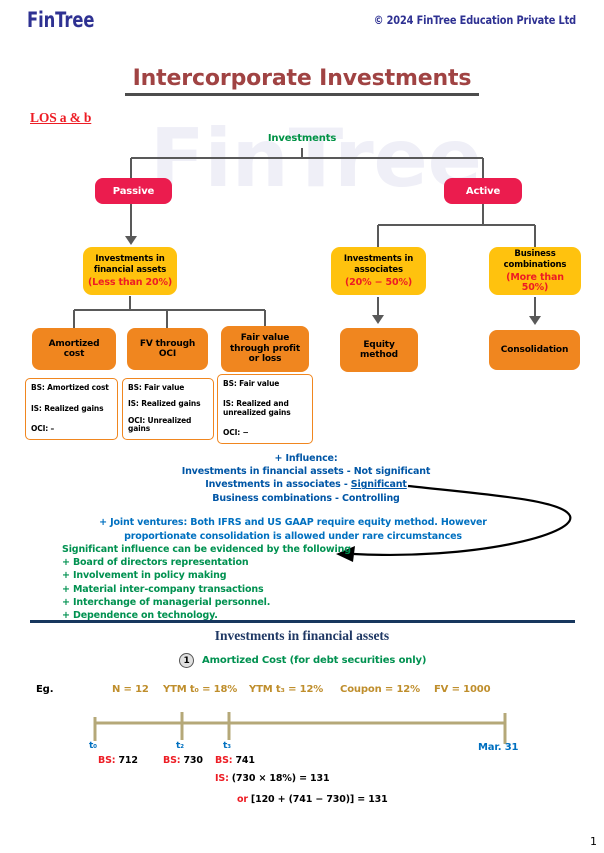  Describe the element at coordinates (272, 778) in the screenshot. I see `is-calculation: IS: (730 × 18%) = 131` at that location.